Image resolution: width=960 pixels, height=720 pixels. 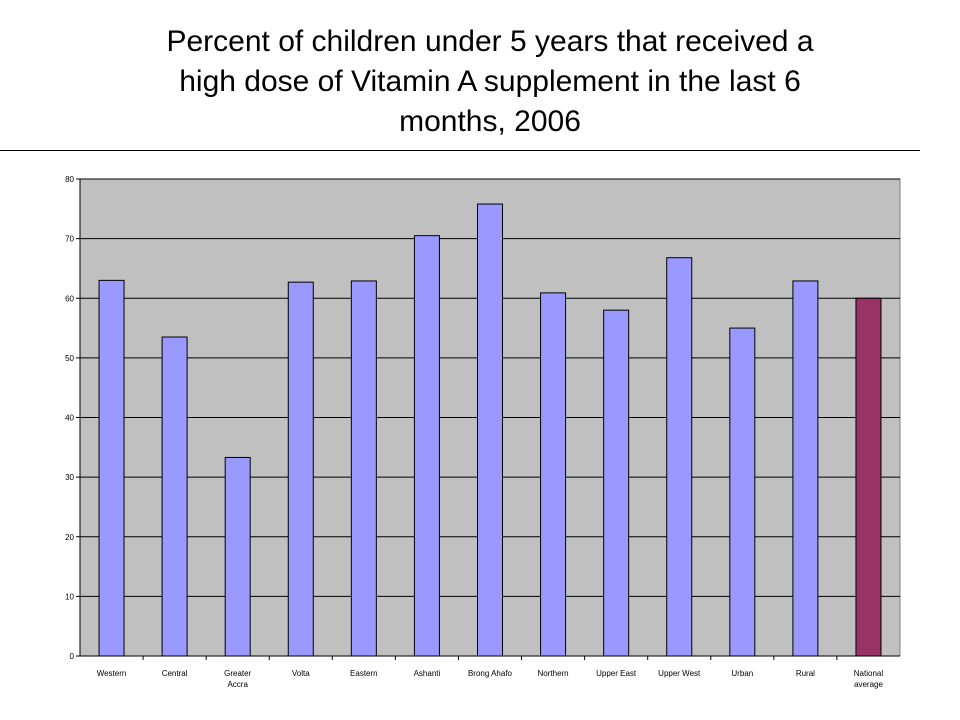 What do you see at coordinates (69, 537) in the screenshot?
I see `y-tick-label: 20` at bounding box center [69, 537].